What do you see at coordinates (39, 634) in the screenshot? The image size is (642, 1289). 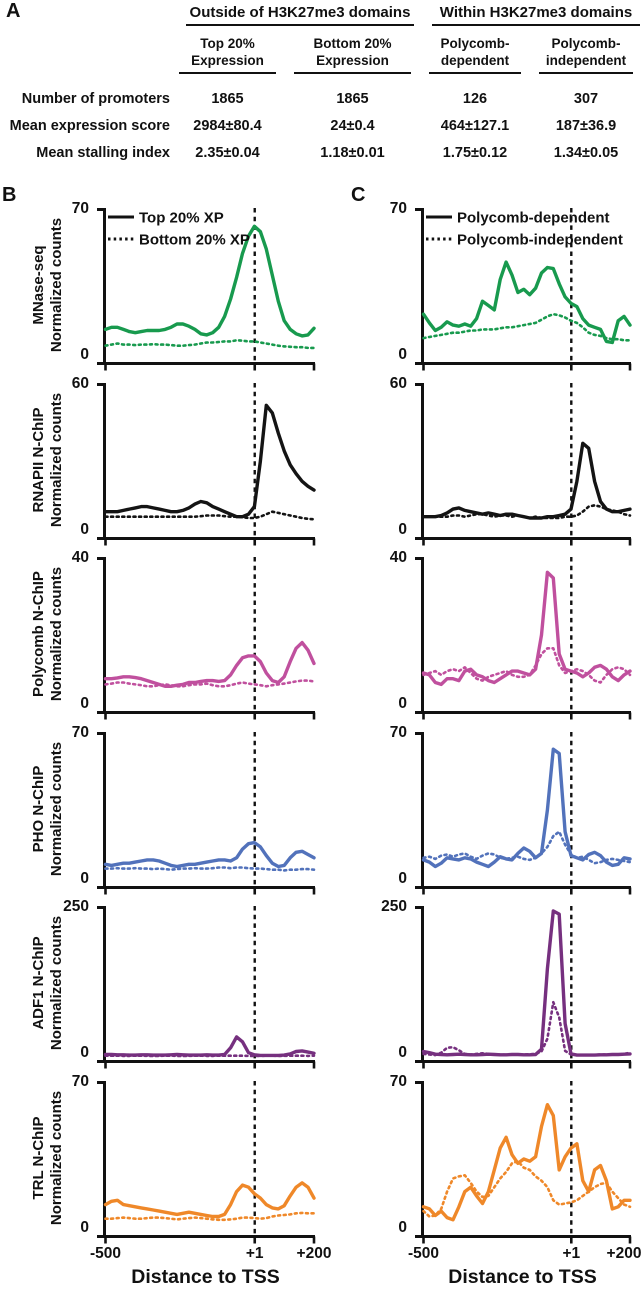 I see `y-axis-label-line1: Polycomb N-ChIP` at bounding box center [39, 634].